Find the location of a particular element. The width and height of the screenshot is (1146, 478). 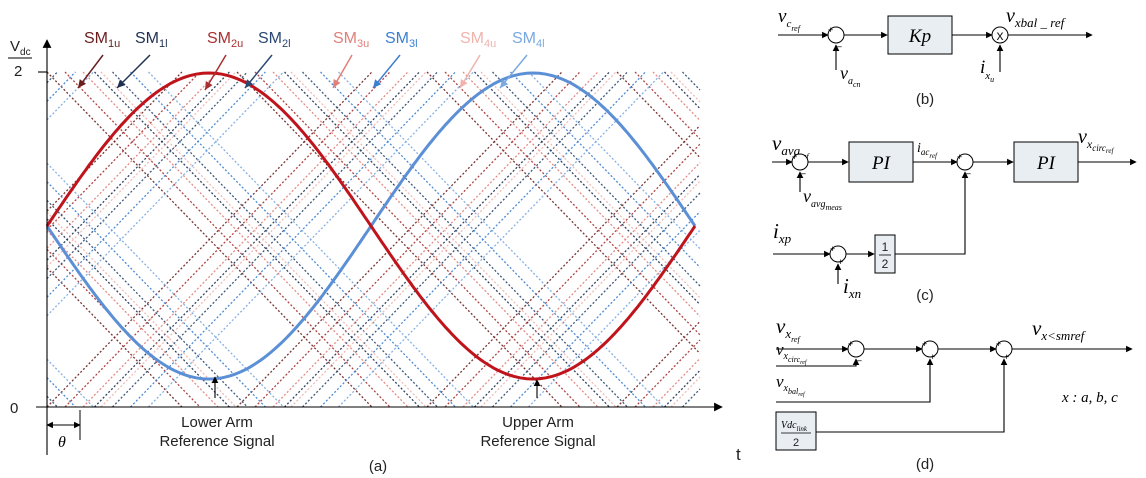

c-half-out-wire is located at coordinates (932, 213).